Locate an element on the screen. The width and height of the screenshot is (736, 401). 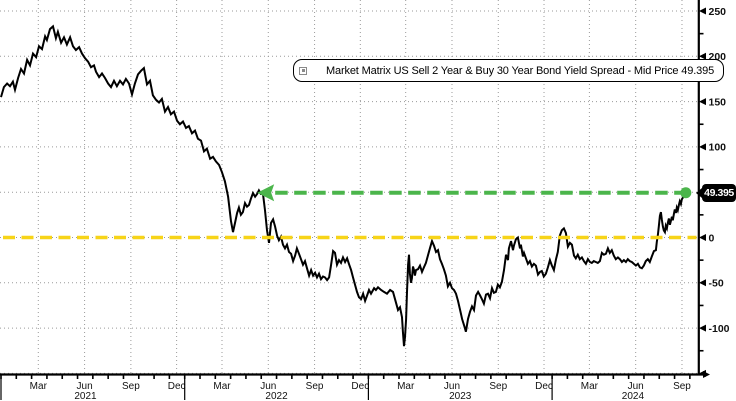
year-label: 2022 is located at coordinates (276, 396).